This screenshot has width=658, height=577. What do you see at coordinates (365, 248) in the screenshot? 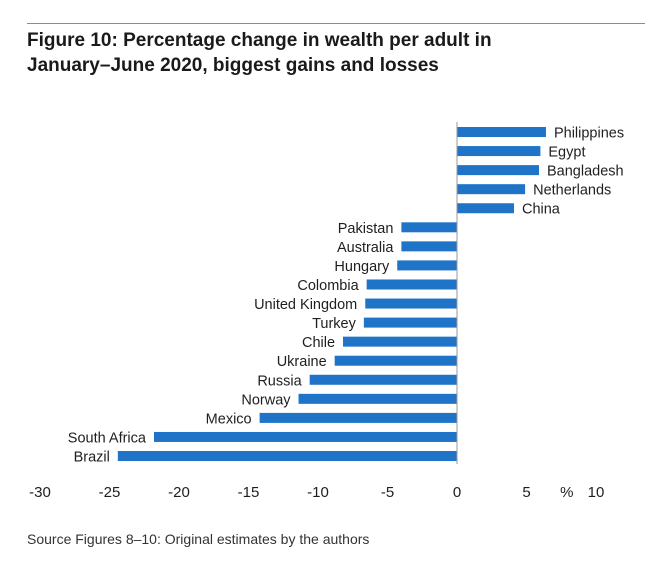
I see `bar-label-australia: Australia` at bounding box center [365, 248].